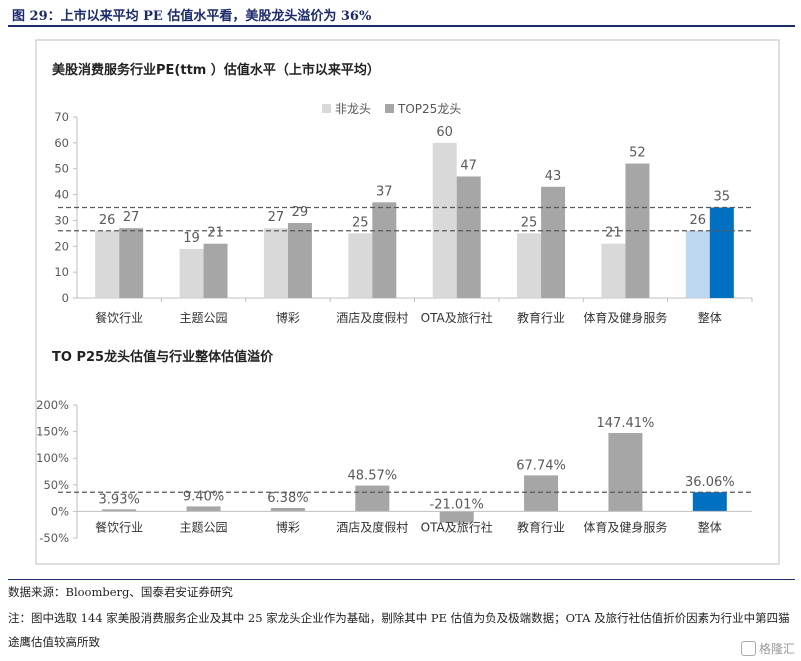 The height and width of the screenshot is (661, 801). Describe the element at coordinates (61, 220) in the screenshot. I see `chart1-y-tick-label: 30` at that location.